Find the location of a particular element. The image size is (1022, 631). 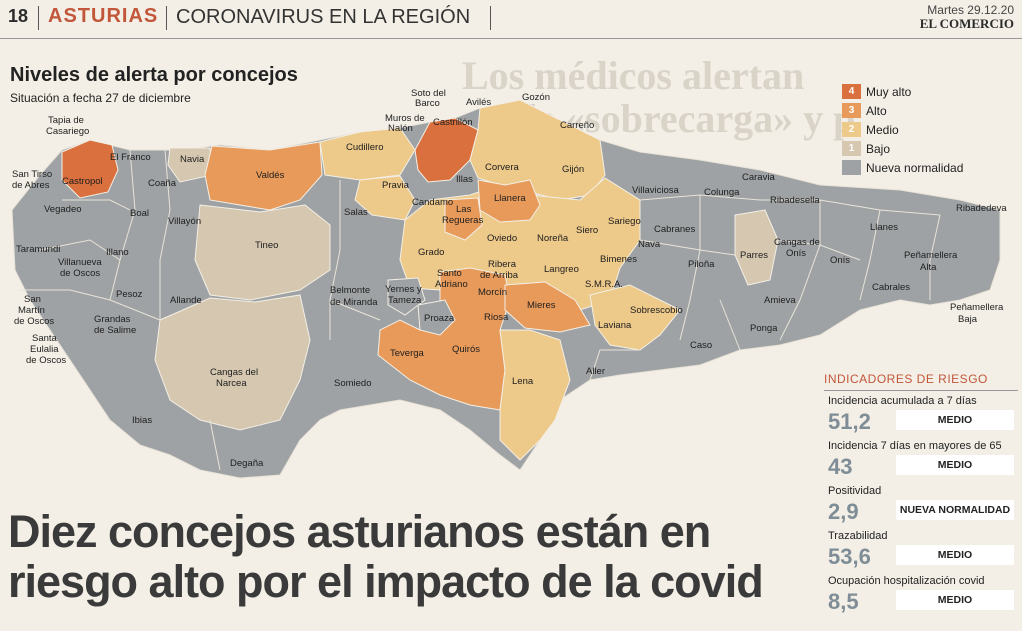

label-cangas-onis: Cangas de is located at coordinates (797, 242).